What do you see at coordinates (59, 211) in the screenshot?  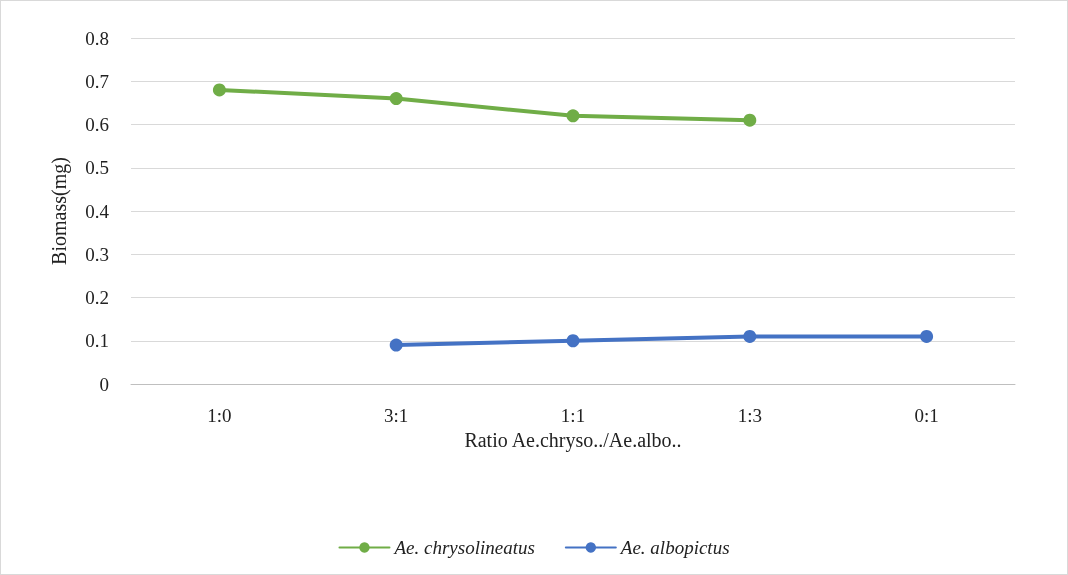 I see `y-axis-title: Biomass(mg)` at bounding box center [59, 211].